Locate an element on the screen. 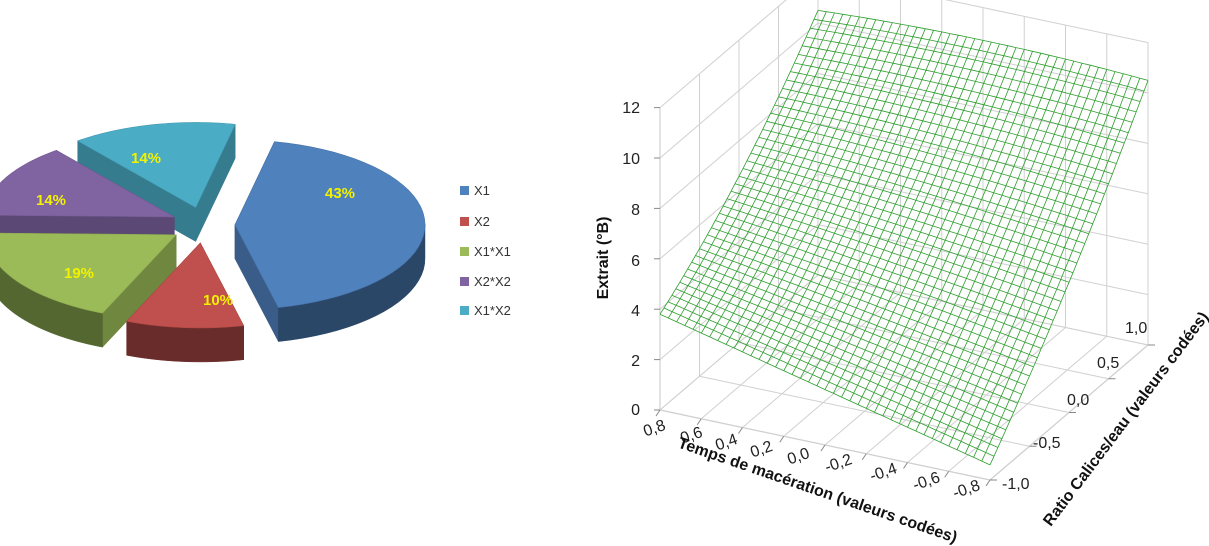 The width and height of the screenshot is (1209, 546). z-axis-tick-labels: 0 2 4 6 8 10 12 is located at coordinates (631, 259).